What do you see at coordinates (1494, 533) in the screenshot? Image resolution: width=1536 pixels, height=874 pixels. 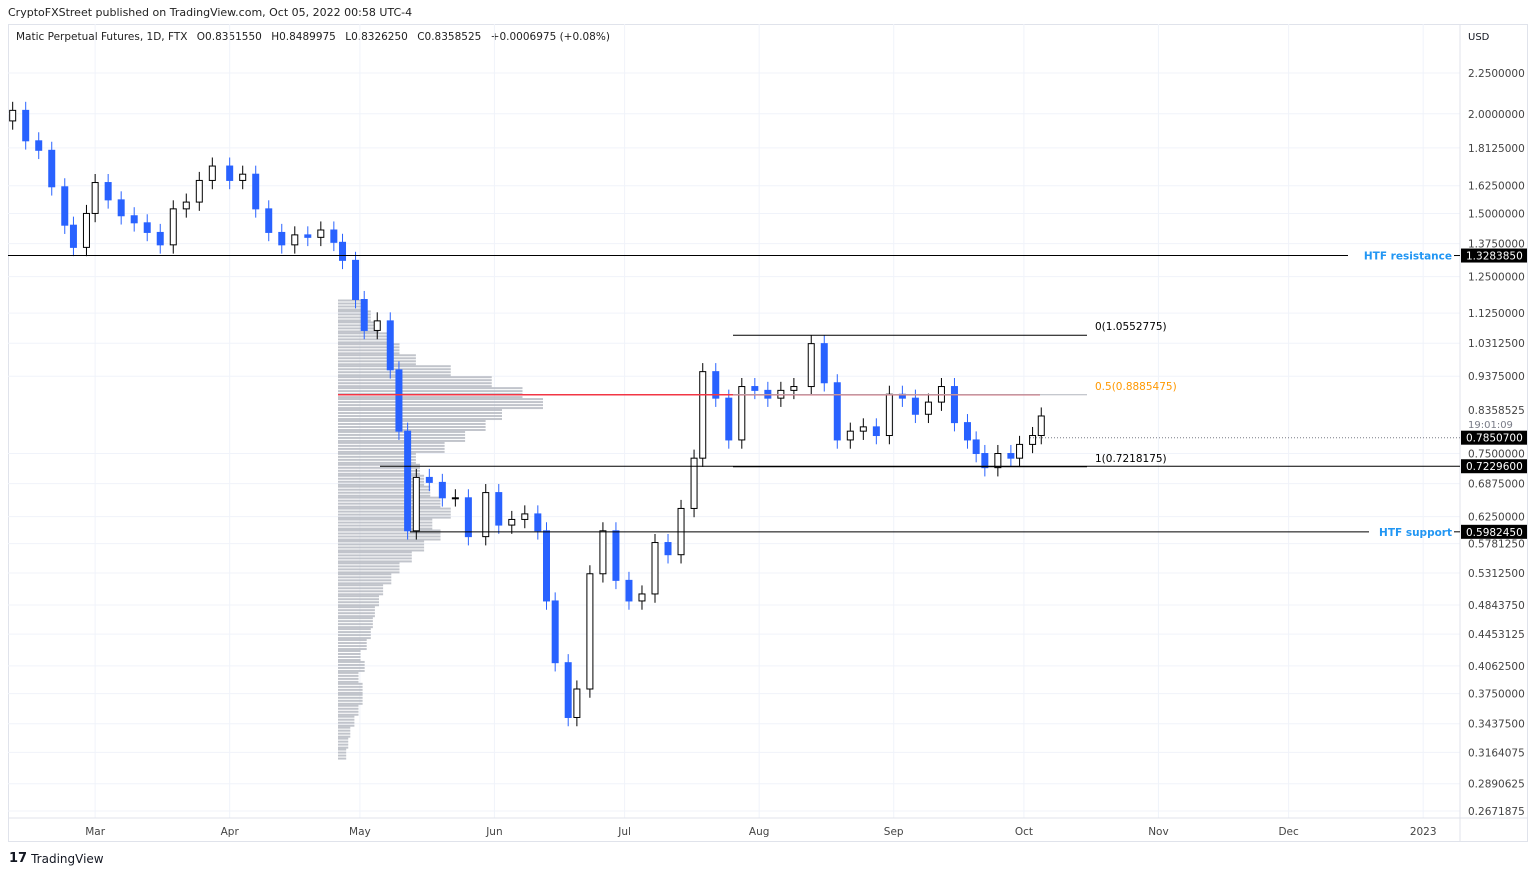 I see `price-label: 0.5982450` at bounding box center [1494, 533].